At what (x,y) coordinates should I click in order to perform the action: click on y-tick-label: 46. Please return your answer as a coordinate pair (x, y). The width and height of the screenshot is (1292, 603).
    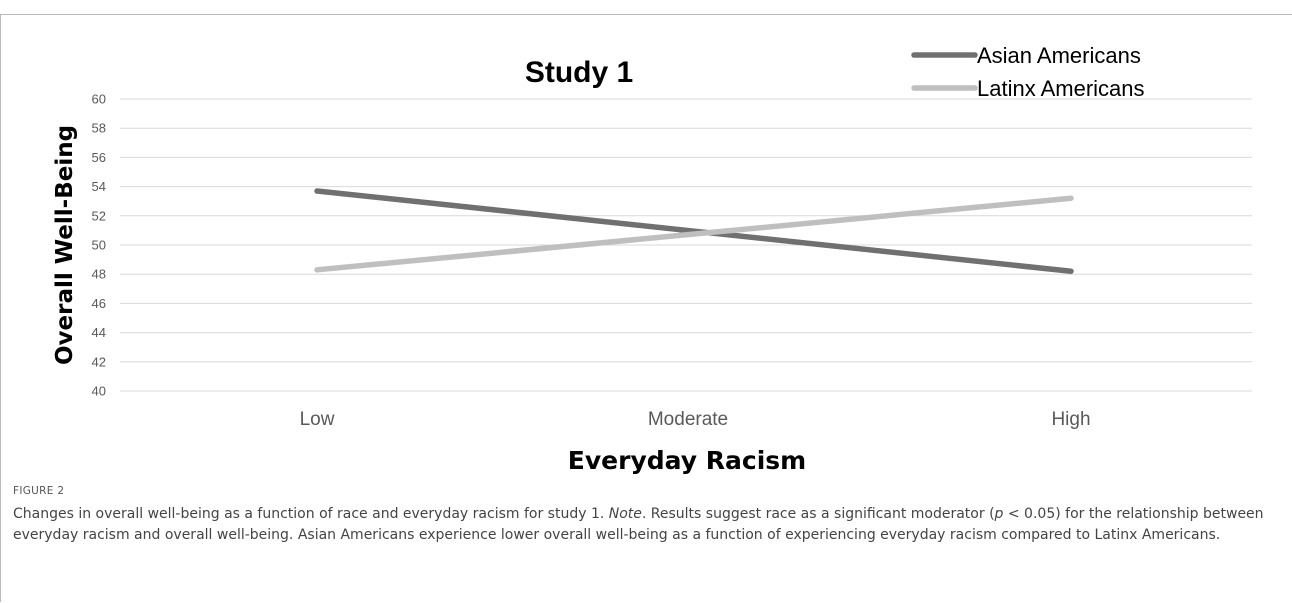
    Looking at the image, I should click on (99, 303).